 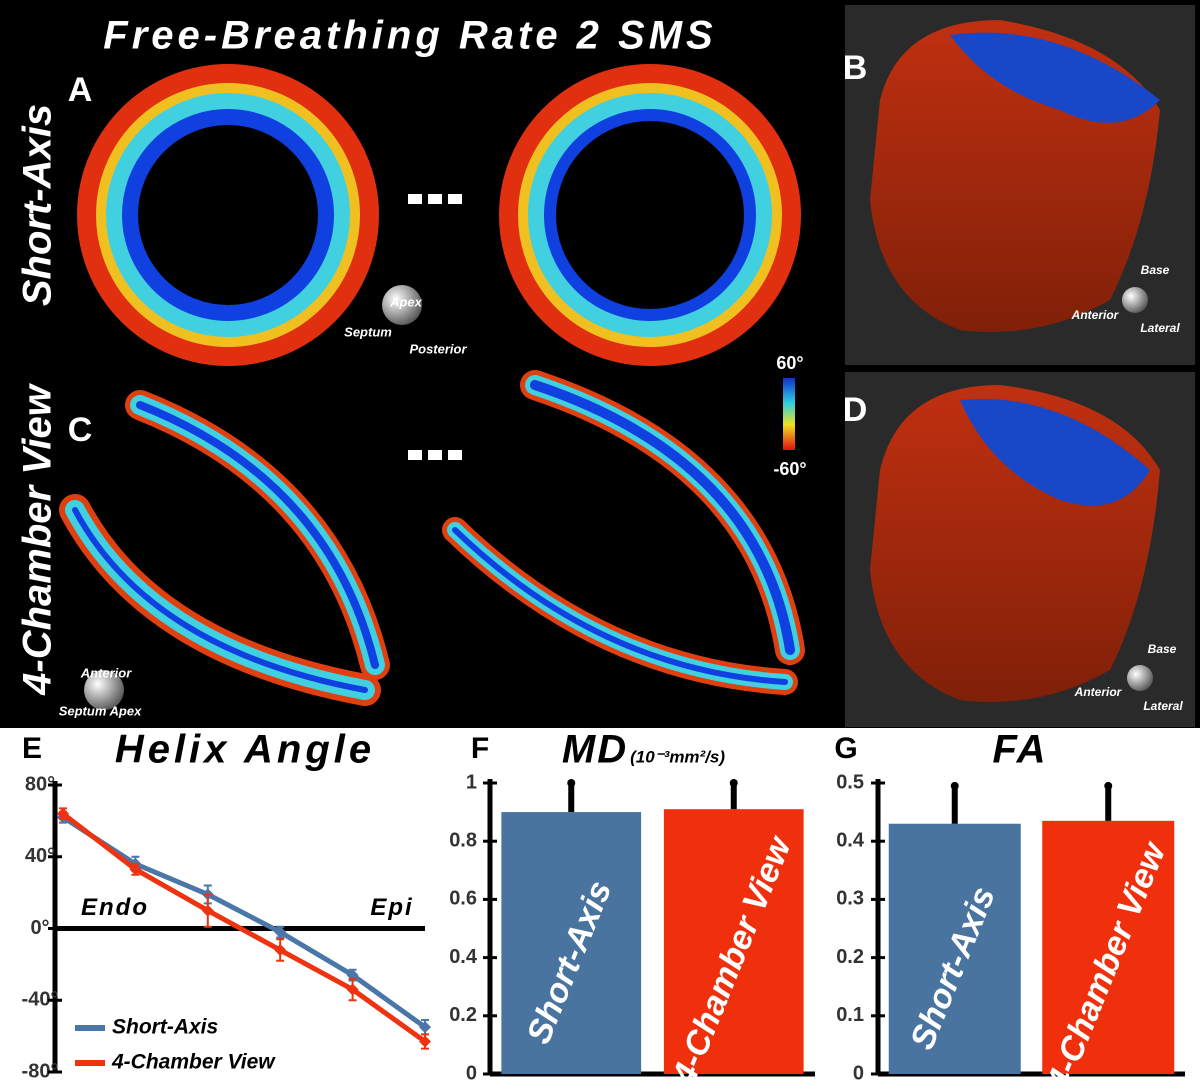 What do you see at coordinates (39, 928) in the screenshot?
I see `y-tick-label: 0°` at bounding box center [39, 928].